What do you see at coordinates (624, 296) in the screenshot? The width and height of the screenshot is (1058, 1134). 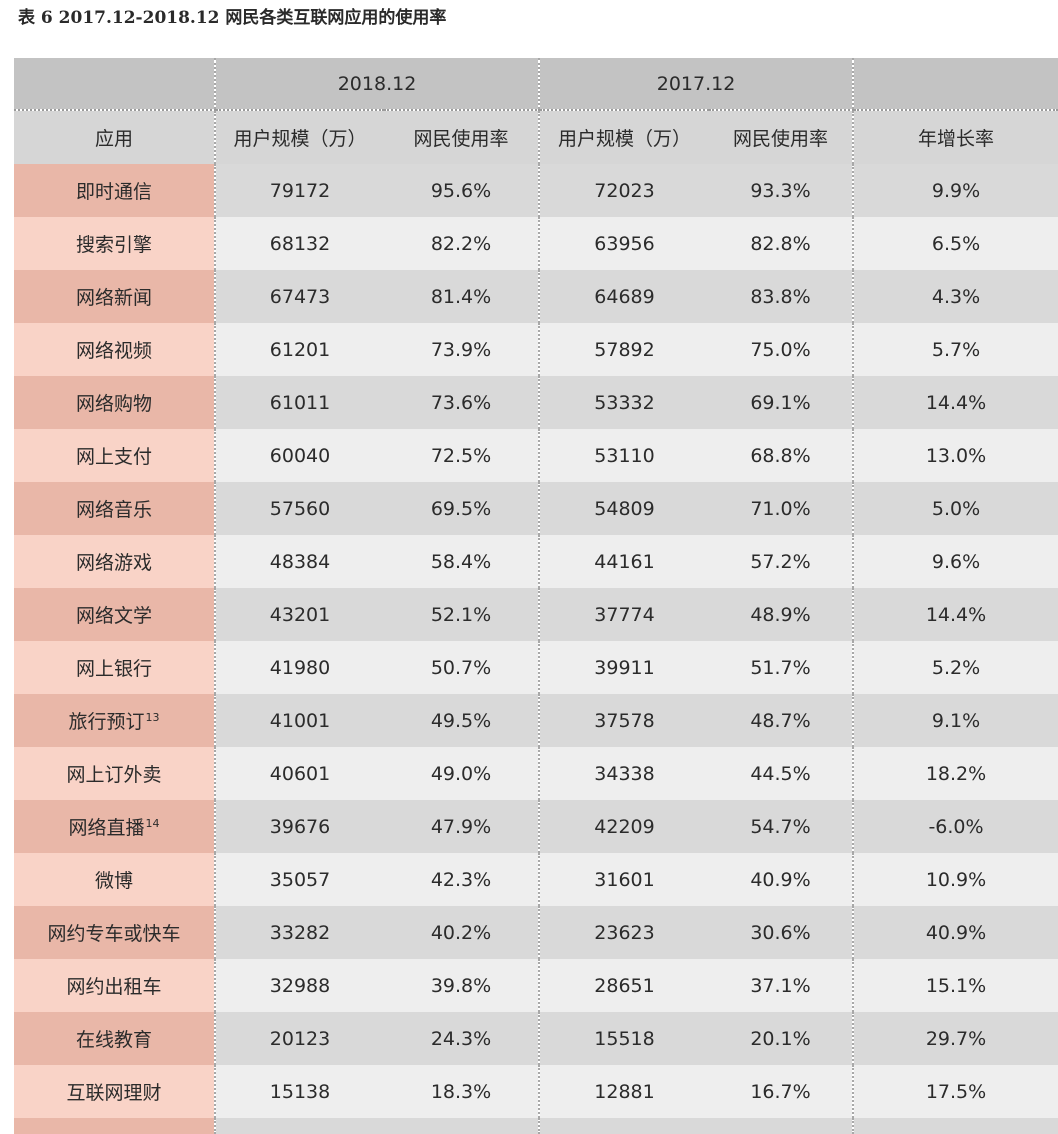 I see `users-2017-cell: 64689` at bounding box center [624, 296].